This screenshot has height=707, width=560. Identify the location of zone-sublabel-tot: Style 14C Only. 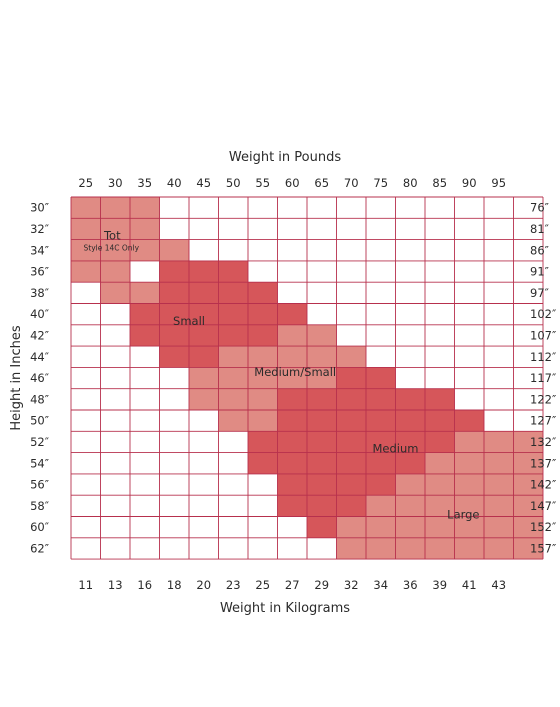
(112, 248).